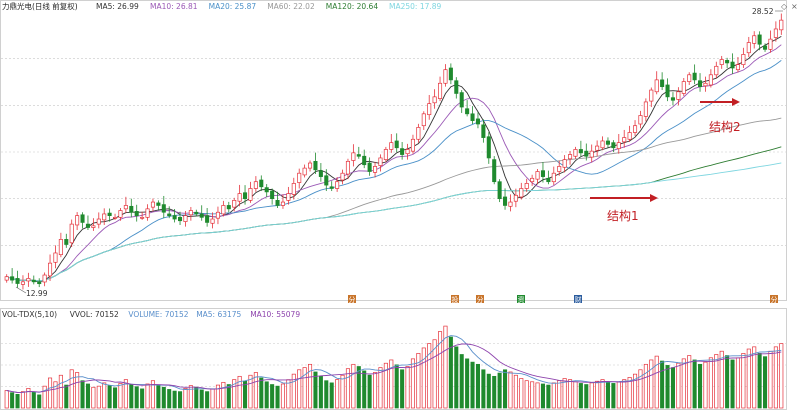 This screenshot has height=411, width=800. What do you see at coordinates (521, 299) in the screenshot?
I see `event-marker-label: 资` at bounding box center [521, 299].